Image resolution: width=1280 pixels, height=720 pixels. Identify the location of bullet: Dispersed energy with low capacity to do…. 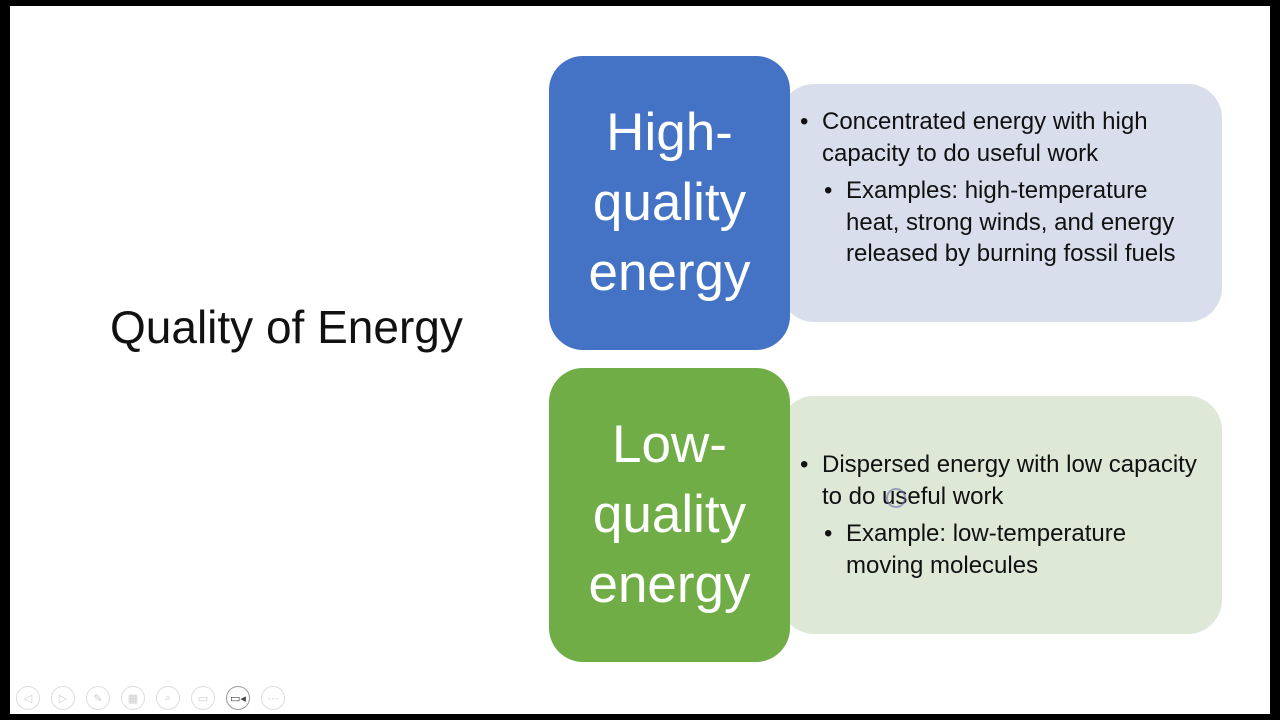
(1000, 480).